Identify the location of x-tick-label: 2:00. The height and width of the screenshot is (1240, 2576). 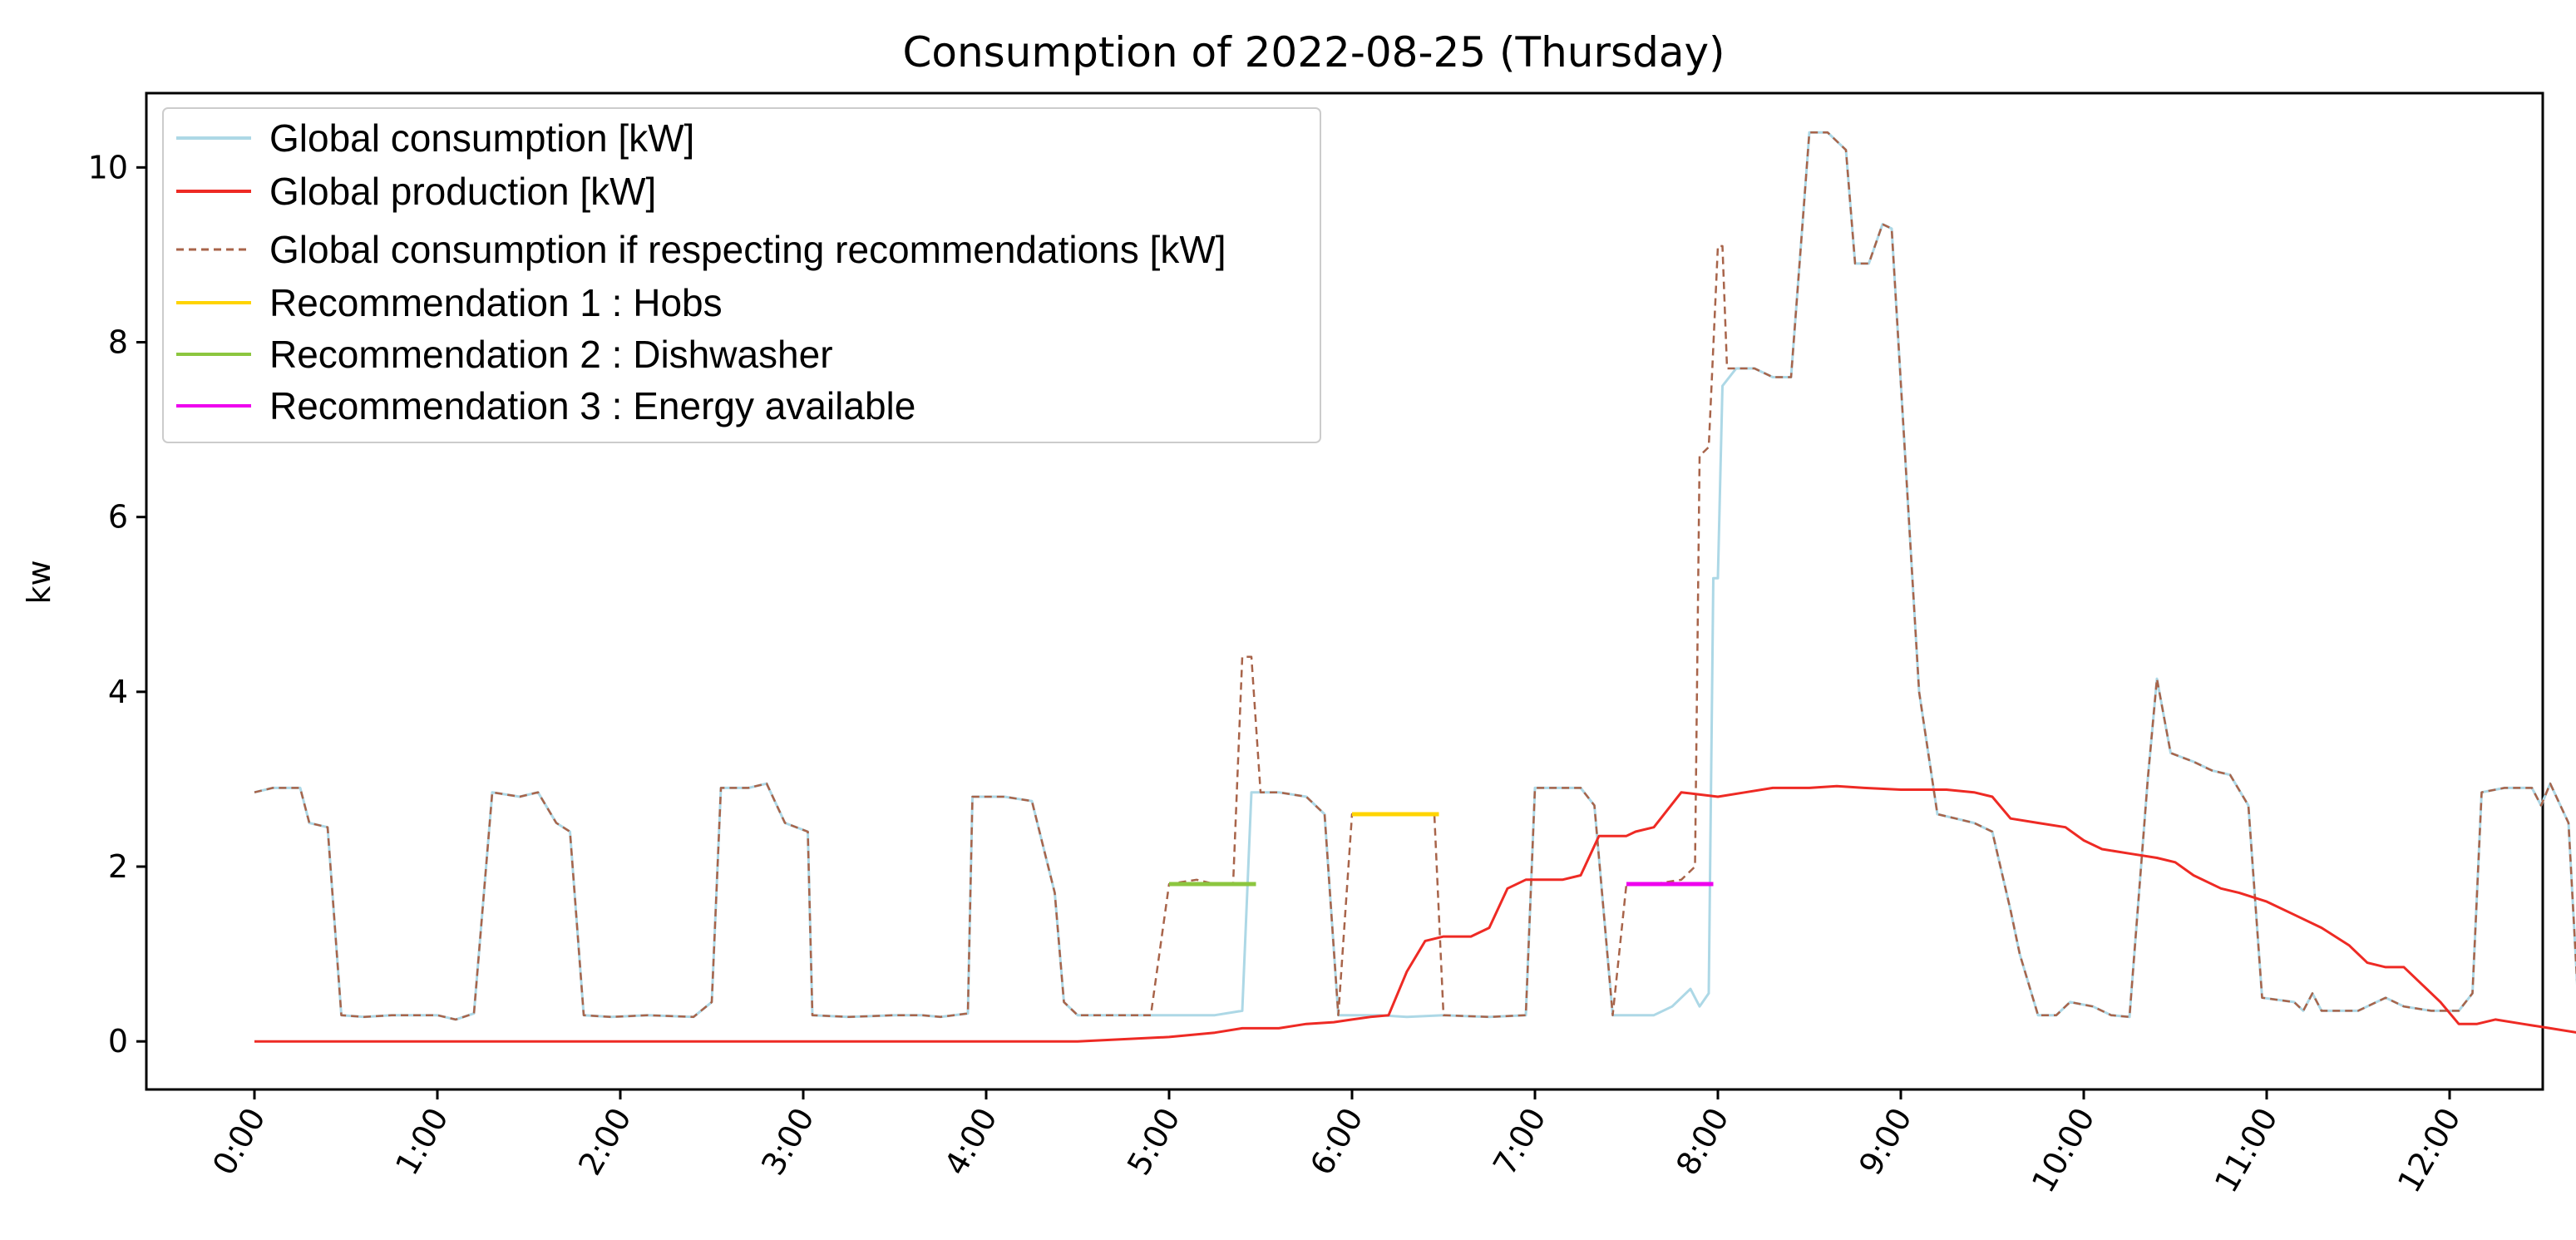
(605, 1142).